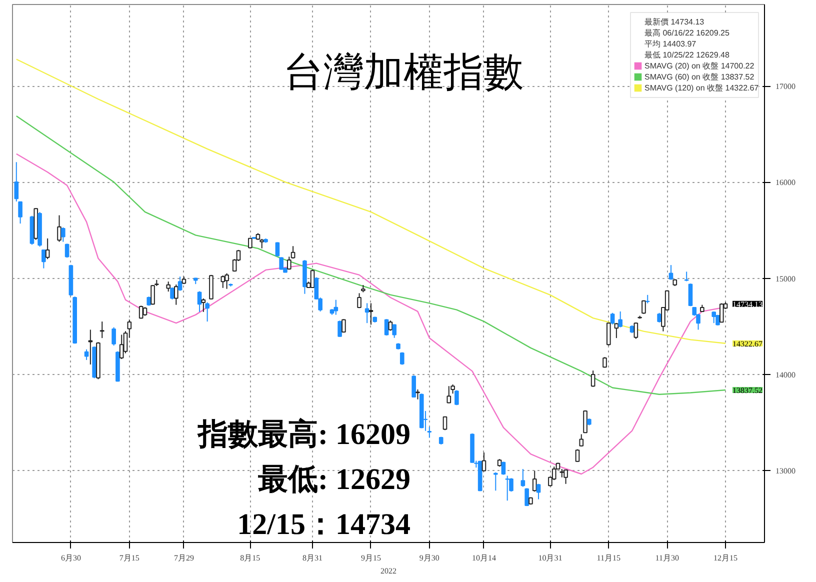 The height and width of the screenshot is (582, 816). Describe the element at coordinates (550, 558) in the screenshot. I see `x-tick-label: 10月31` at that location.